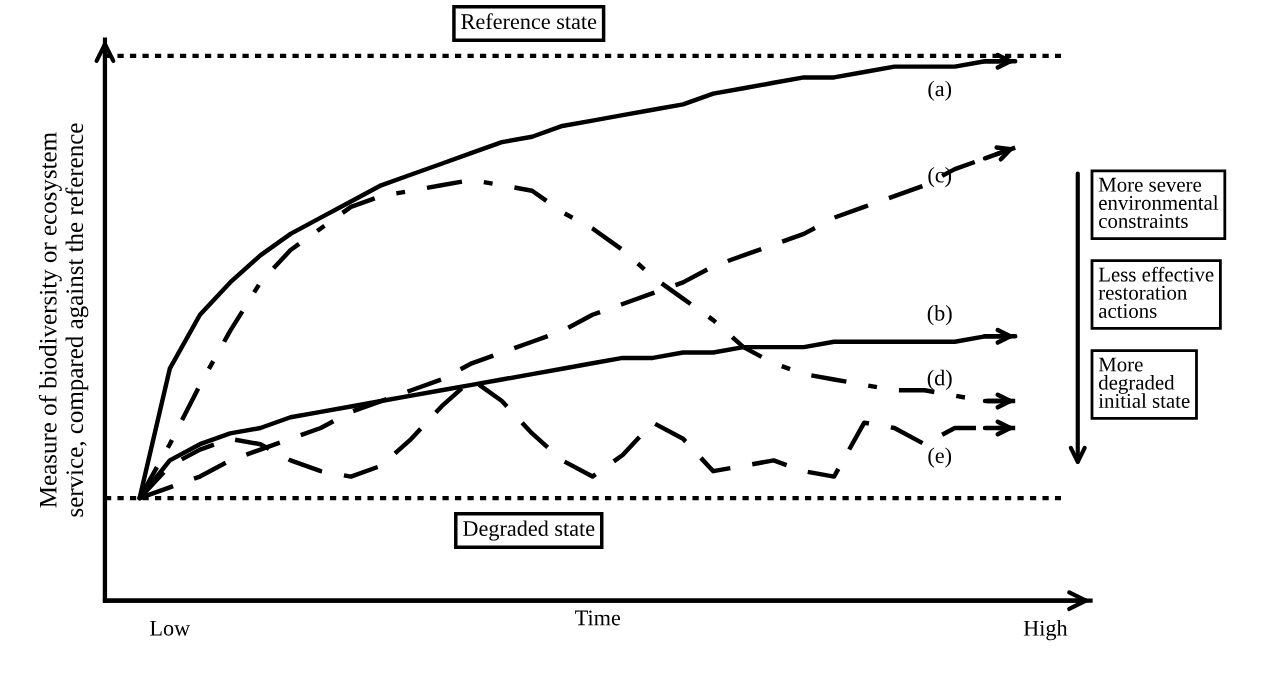 Image resolution: width=1280 pixels, height=681 pixels. Describe the element at coordinates (939, 315) in the screenshot. I see `series-label: (b)` at that location.